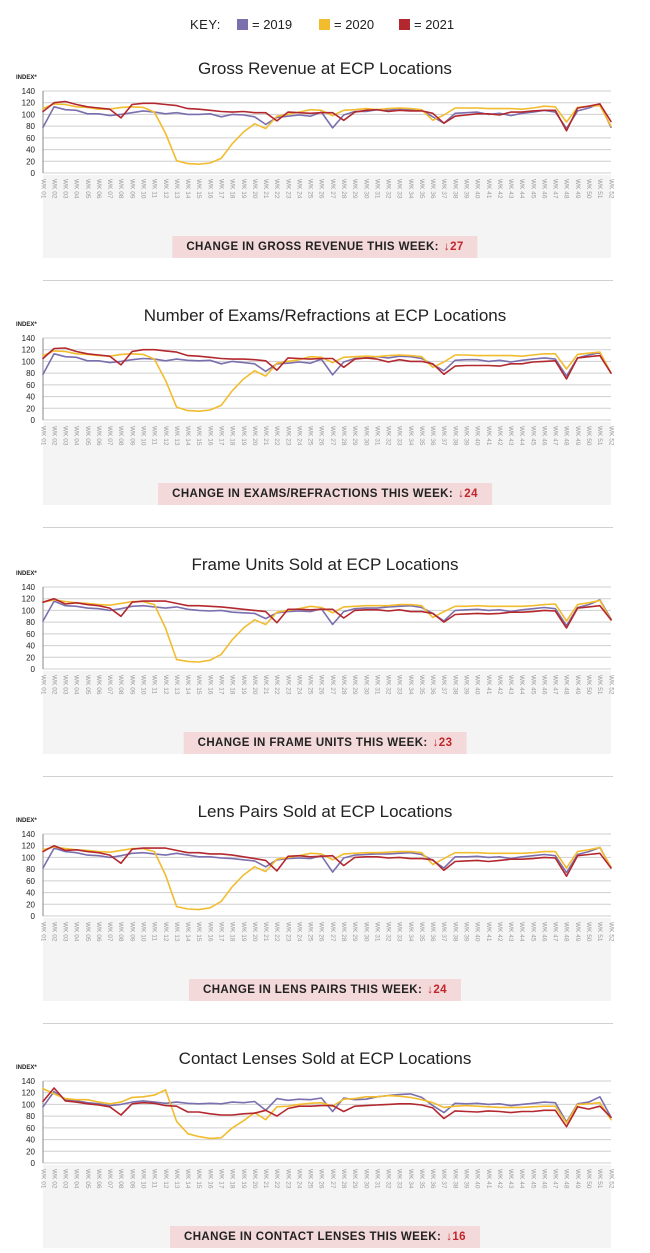 The image size is (650, 1253). What do you see at coordinates (109, 436) in the screenshot?
I see `x-tick-label: WK 07` at bounding box center [109, 436].